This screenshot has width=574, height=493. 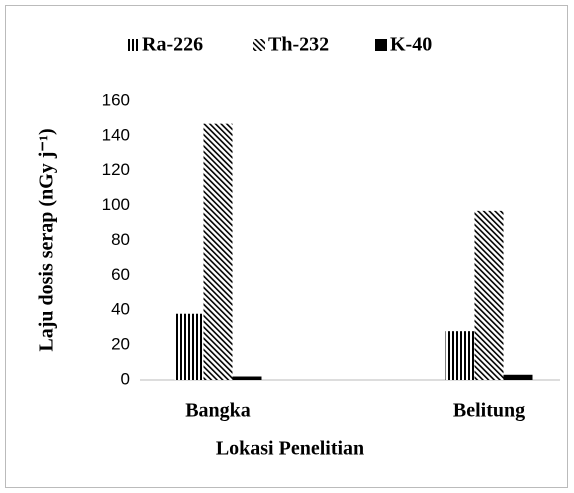 I want to click on y-axis-title: Laju dosis serap (nGy j⁻¹), so click(x=47, y=239).